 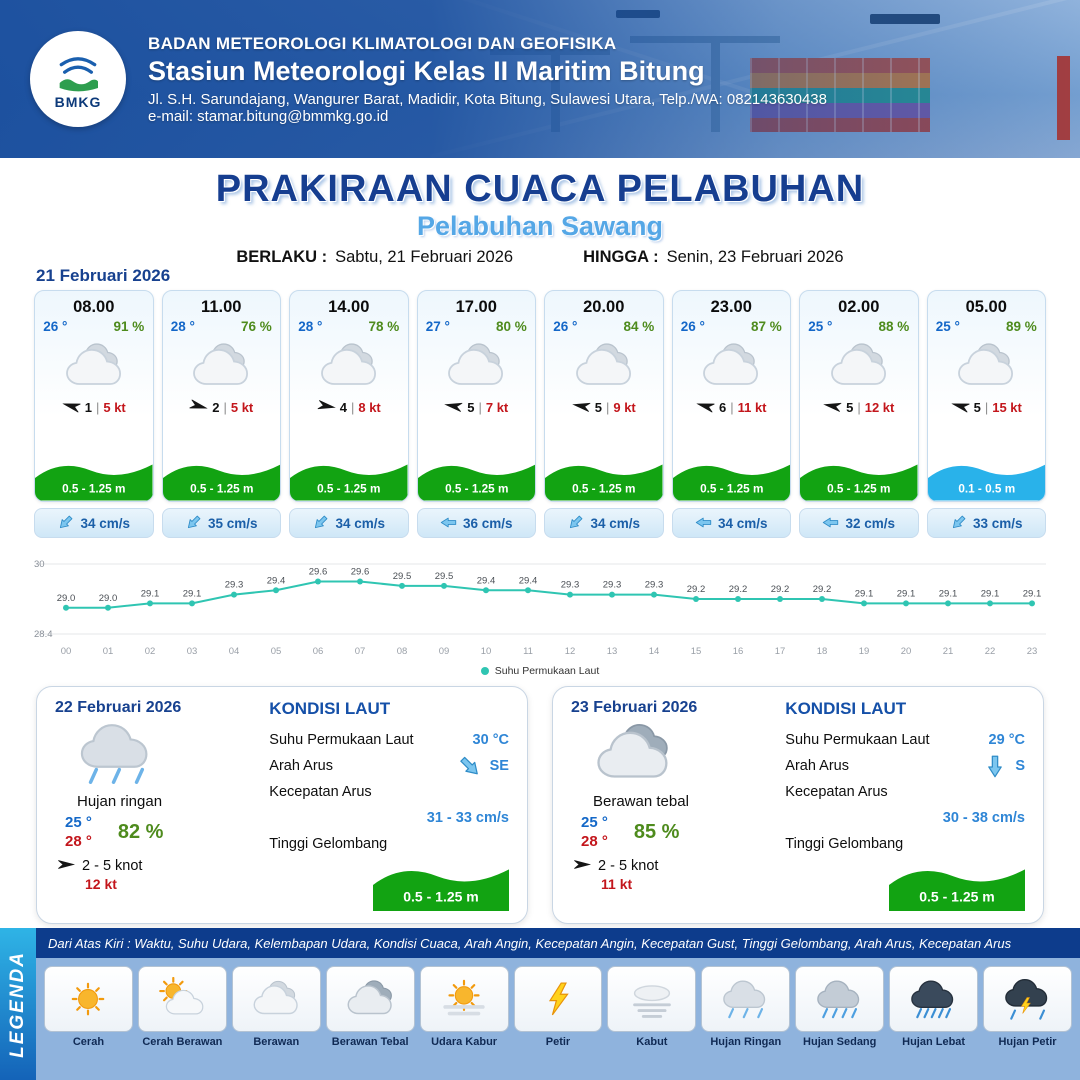 I want to click on legend-item-label: Udara Kabur, so click(x=464, y=1042).